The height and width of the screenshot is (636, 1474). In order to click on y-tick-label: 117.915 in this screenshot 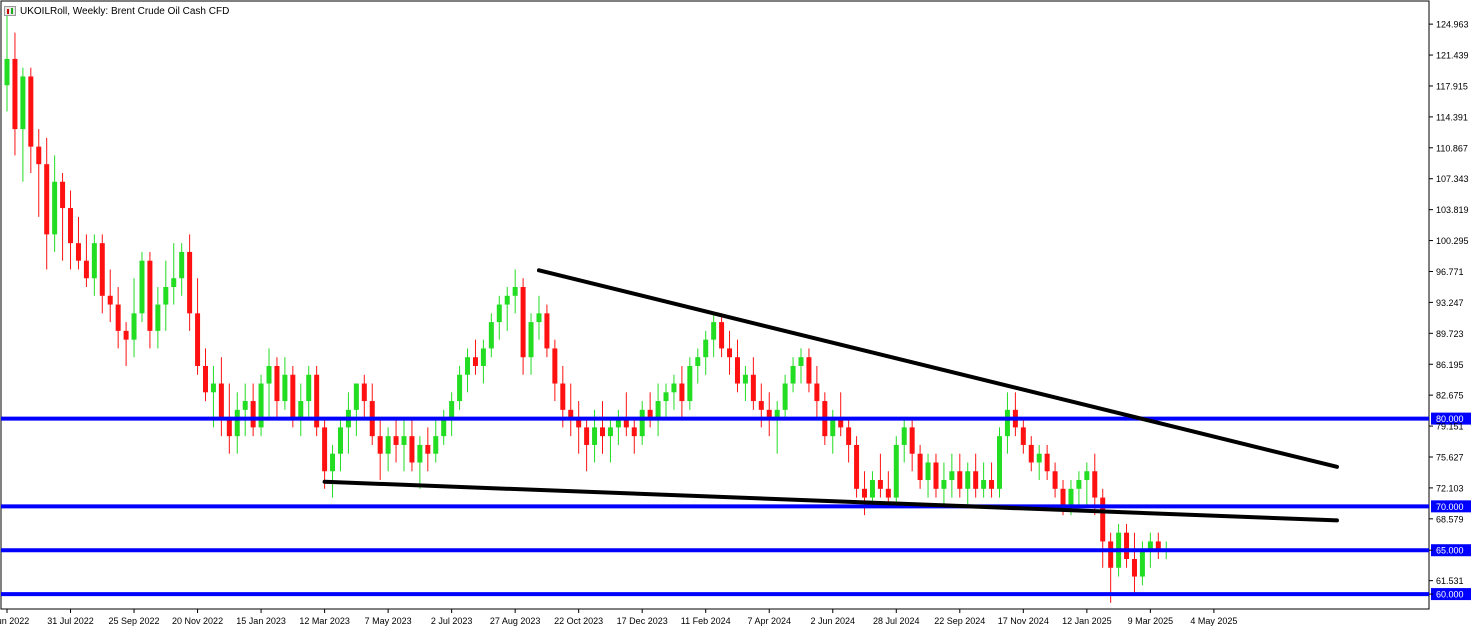, I will do `click(1452, 86)`.